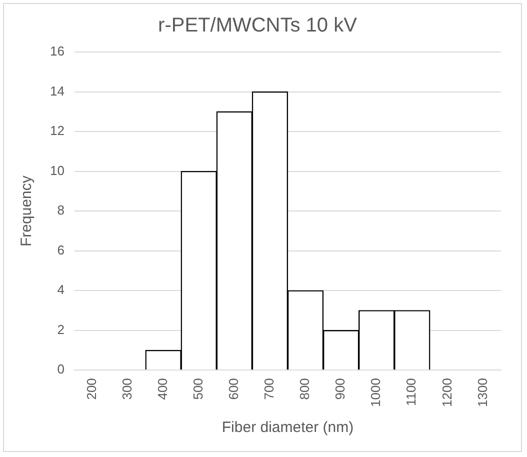 The height and width of the screenshot is (457, 527). Describe the element at coordinates (198, 389) in the screenshot. I see `x-tick-label: 500` at that location.